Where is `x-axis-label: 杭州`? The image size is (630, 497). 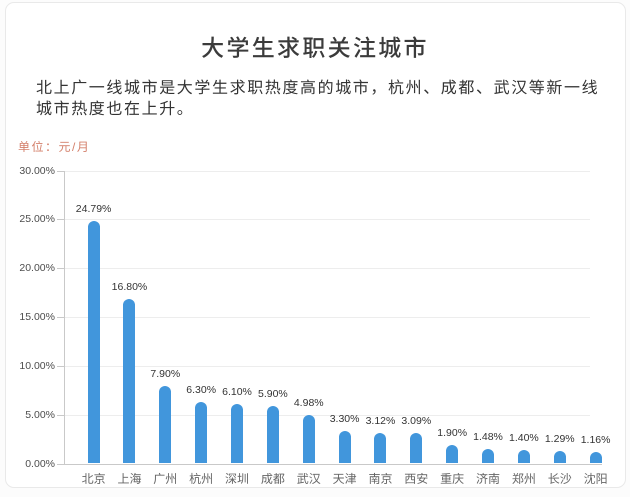 x-axis-label: 杭州 is located at coordinates (201, 479).